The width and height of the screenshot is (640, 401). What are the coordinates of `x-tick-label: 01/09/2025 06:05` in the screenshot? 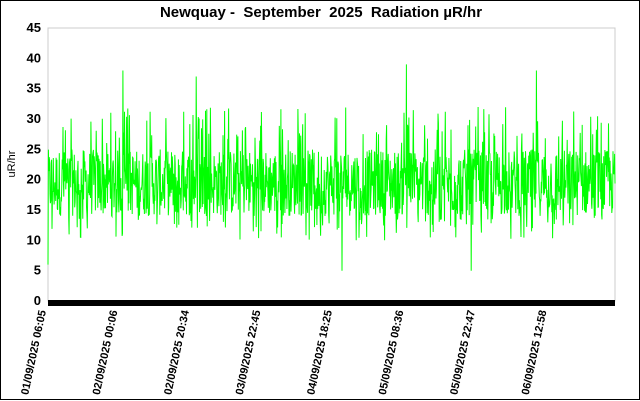 It's located at (34, 352).